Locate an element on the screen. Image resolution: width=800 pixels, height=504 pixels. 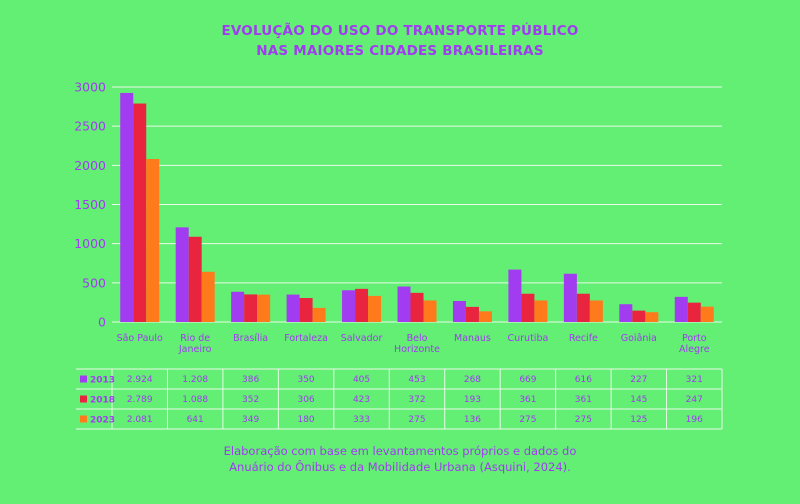
x-category-label: Salvador is located at coordinates (362, 338).